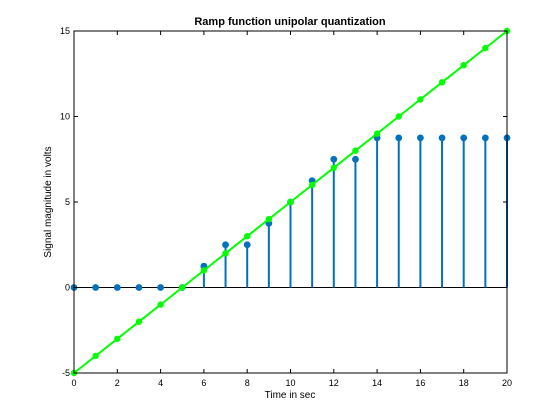 The width and height of the screenshot is (560, 420). Describe the element at coordinates (65, 117) in the screenshot. I see `y-tick-label: 10` at that location.